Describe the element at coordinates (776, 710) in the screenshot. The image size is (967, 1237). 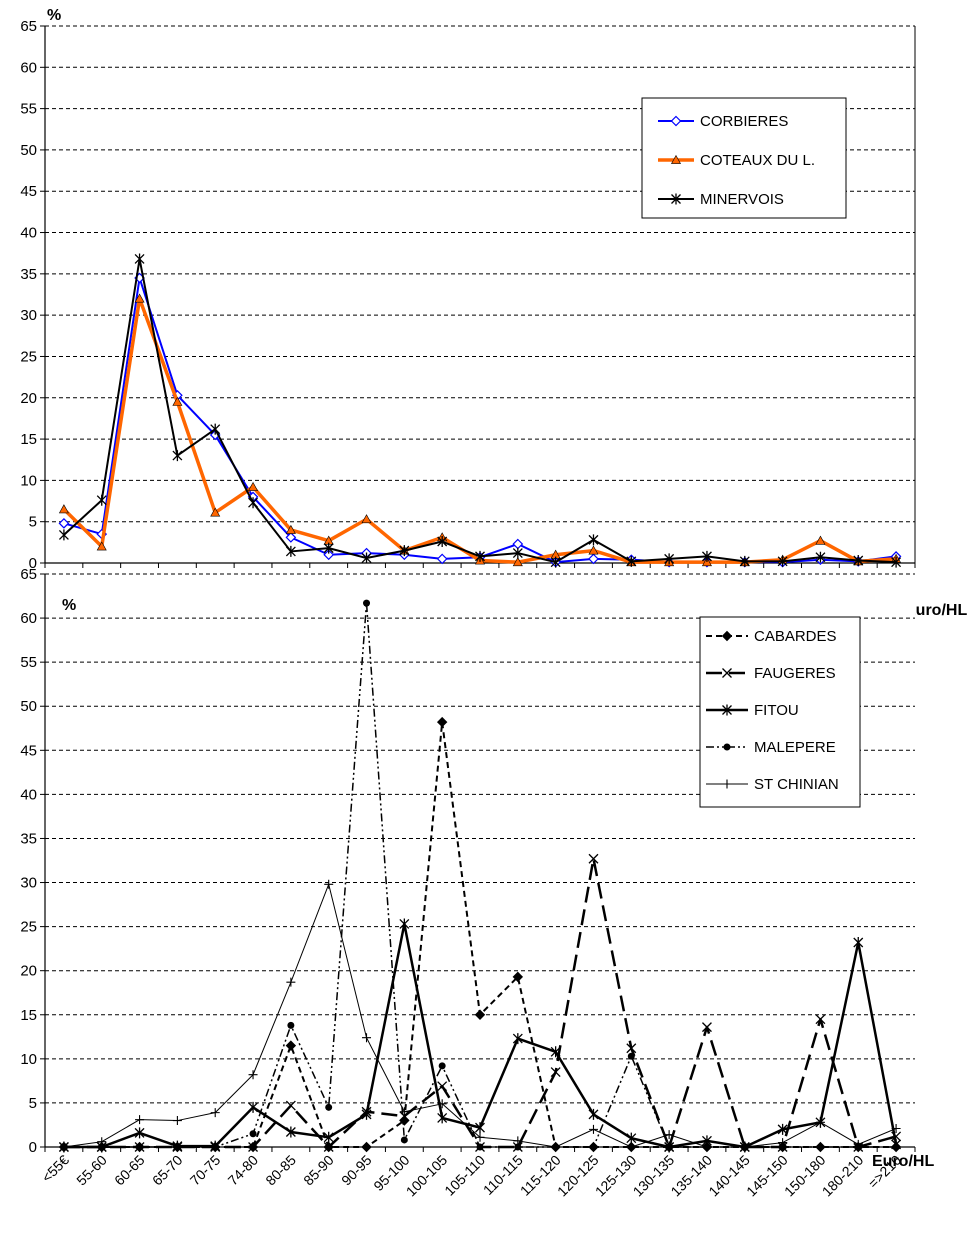
I see `legend-label-fitou: FITOU` at that location.